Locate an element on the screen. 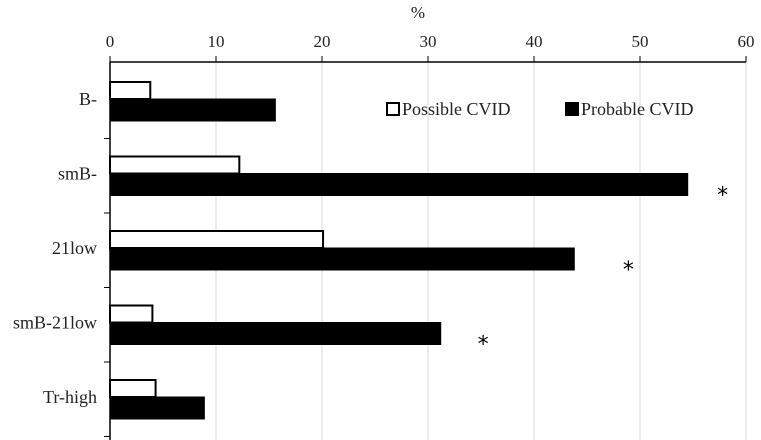 The width and height of the screenshot is (761, 440). category-label: 21low is located at coordinates (74, 248).